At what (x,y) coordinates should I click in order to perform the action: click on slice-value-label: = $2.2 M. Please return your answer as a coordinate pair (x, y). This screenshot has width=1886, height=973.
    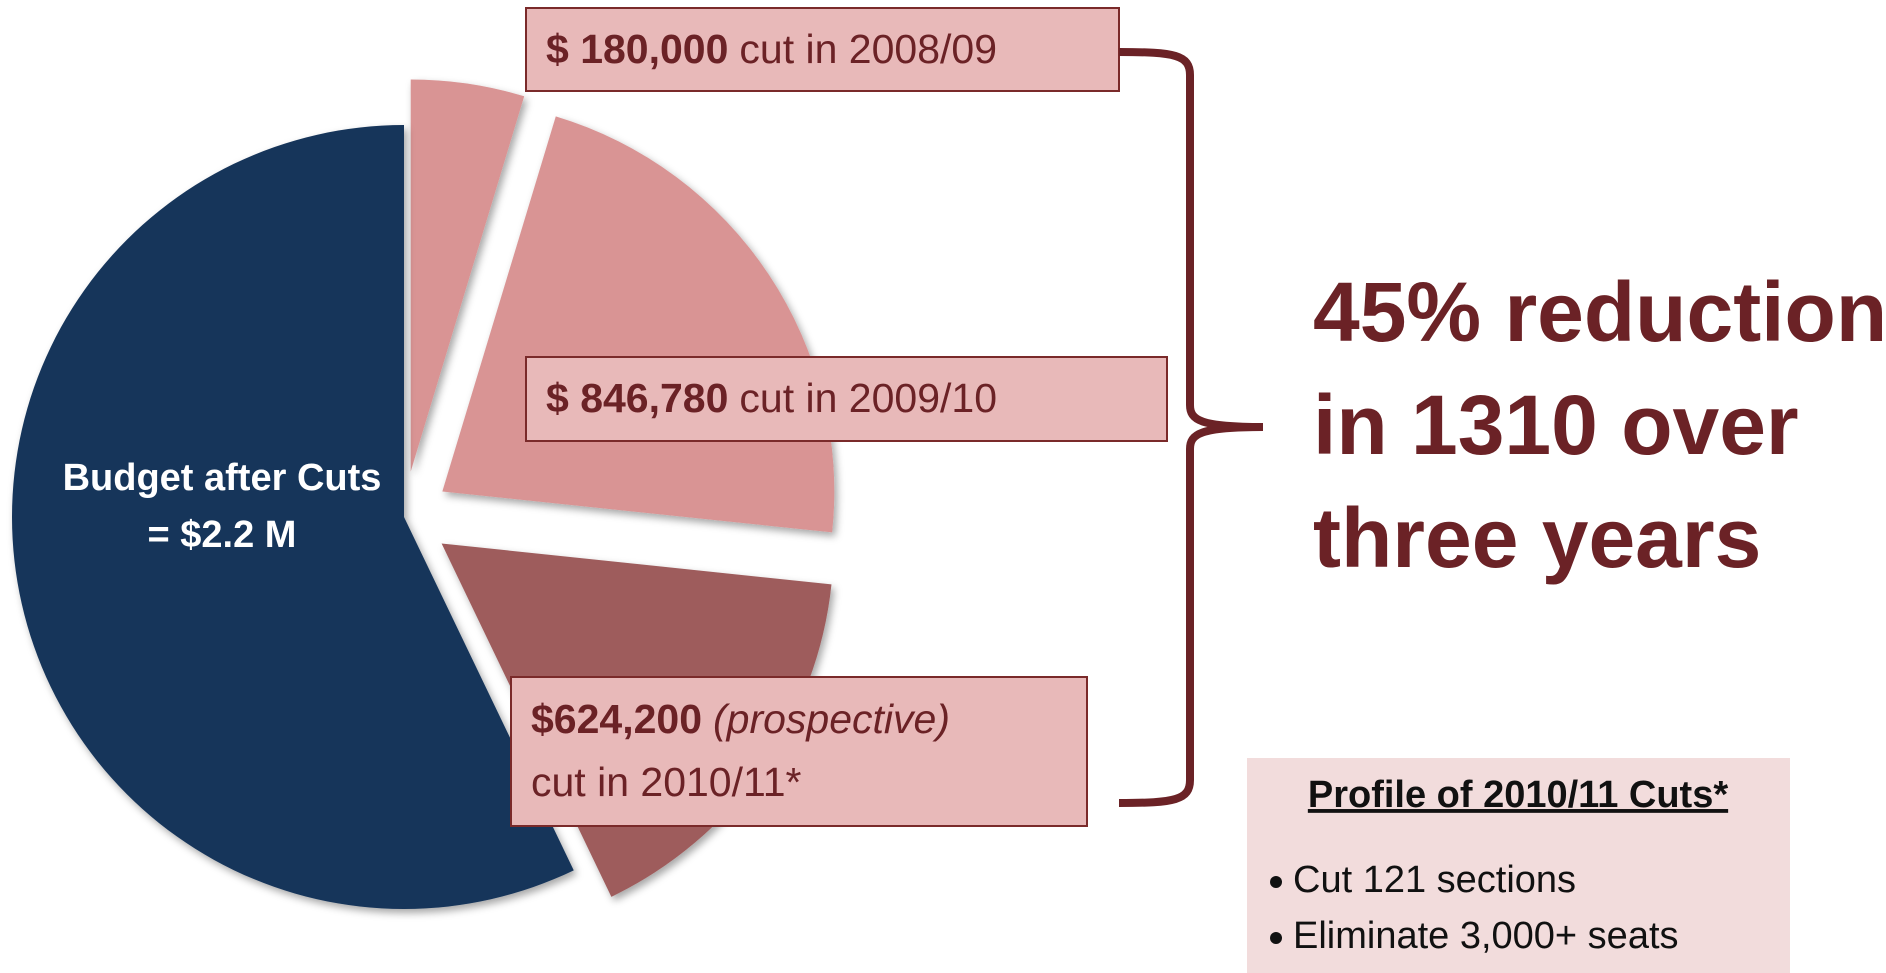
    Looking at the image, I should click on (222, 535).